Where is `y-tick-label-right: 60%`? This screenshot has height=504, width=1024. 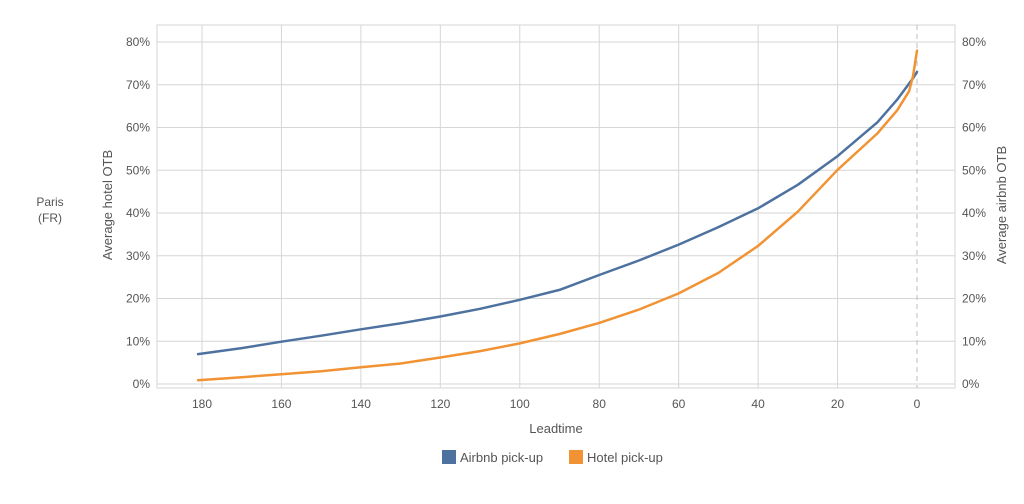
y-tick-label-right: 60% is located at coordinates (974, 128).